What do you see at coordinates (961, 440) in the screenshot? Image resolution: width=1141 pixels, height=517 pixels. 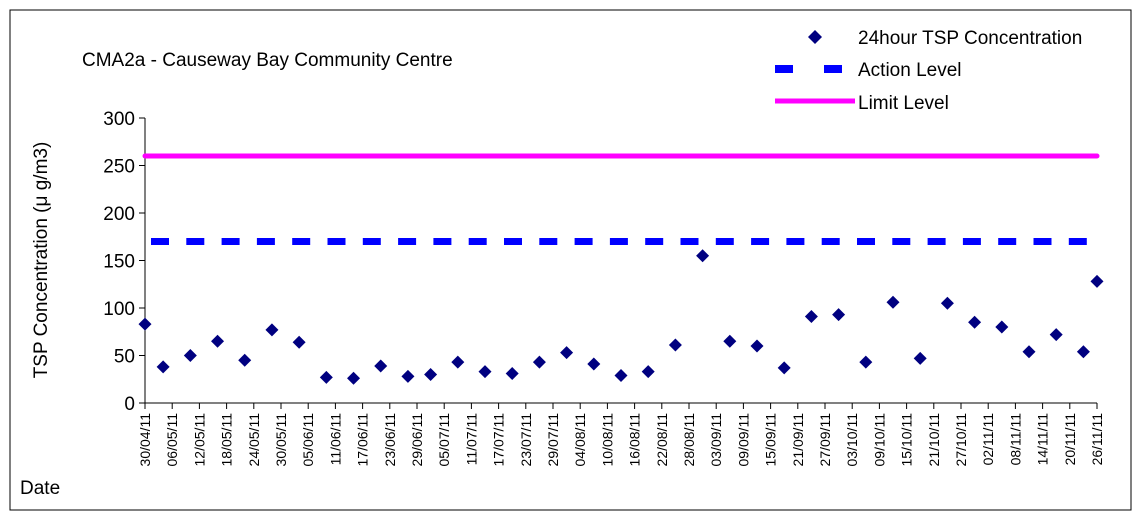 I see `x-tick-label: 27/10/11` at bounding box center [961, 440].